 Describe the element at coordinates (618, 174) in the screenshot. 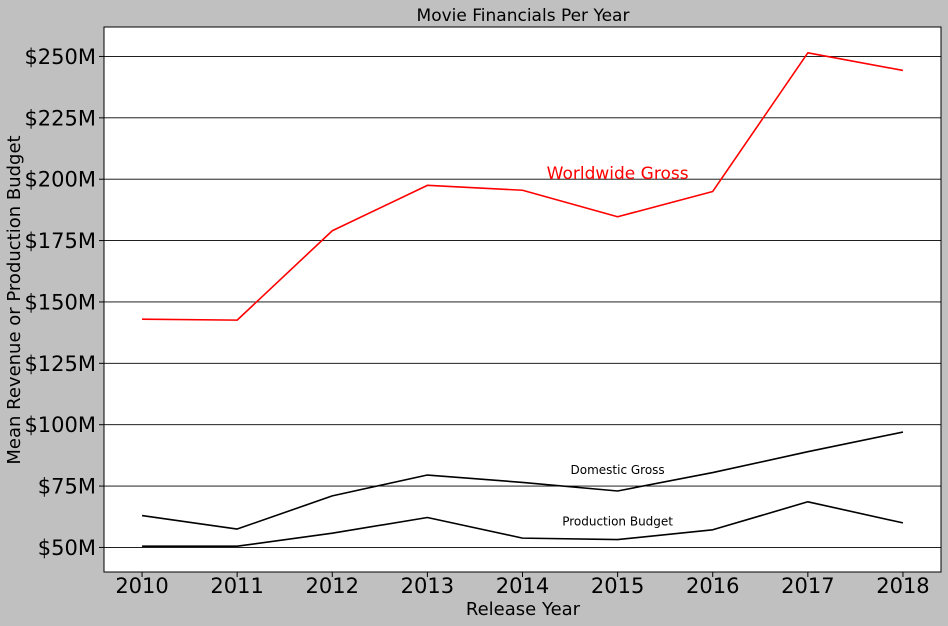

I see `worldwide-gross-label: Worldwide Gross` at that location.